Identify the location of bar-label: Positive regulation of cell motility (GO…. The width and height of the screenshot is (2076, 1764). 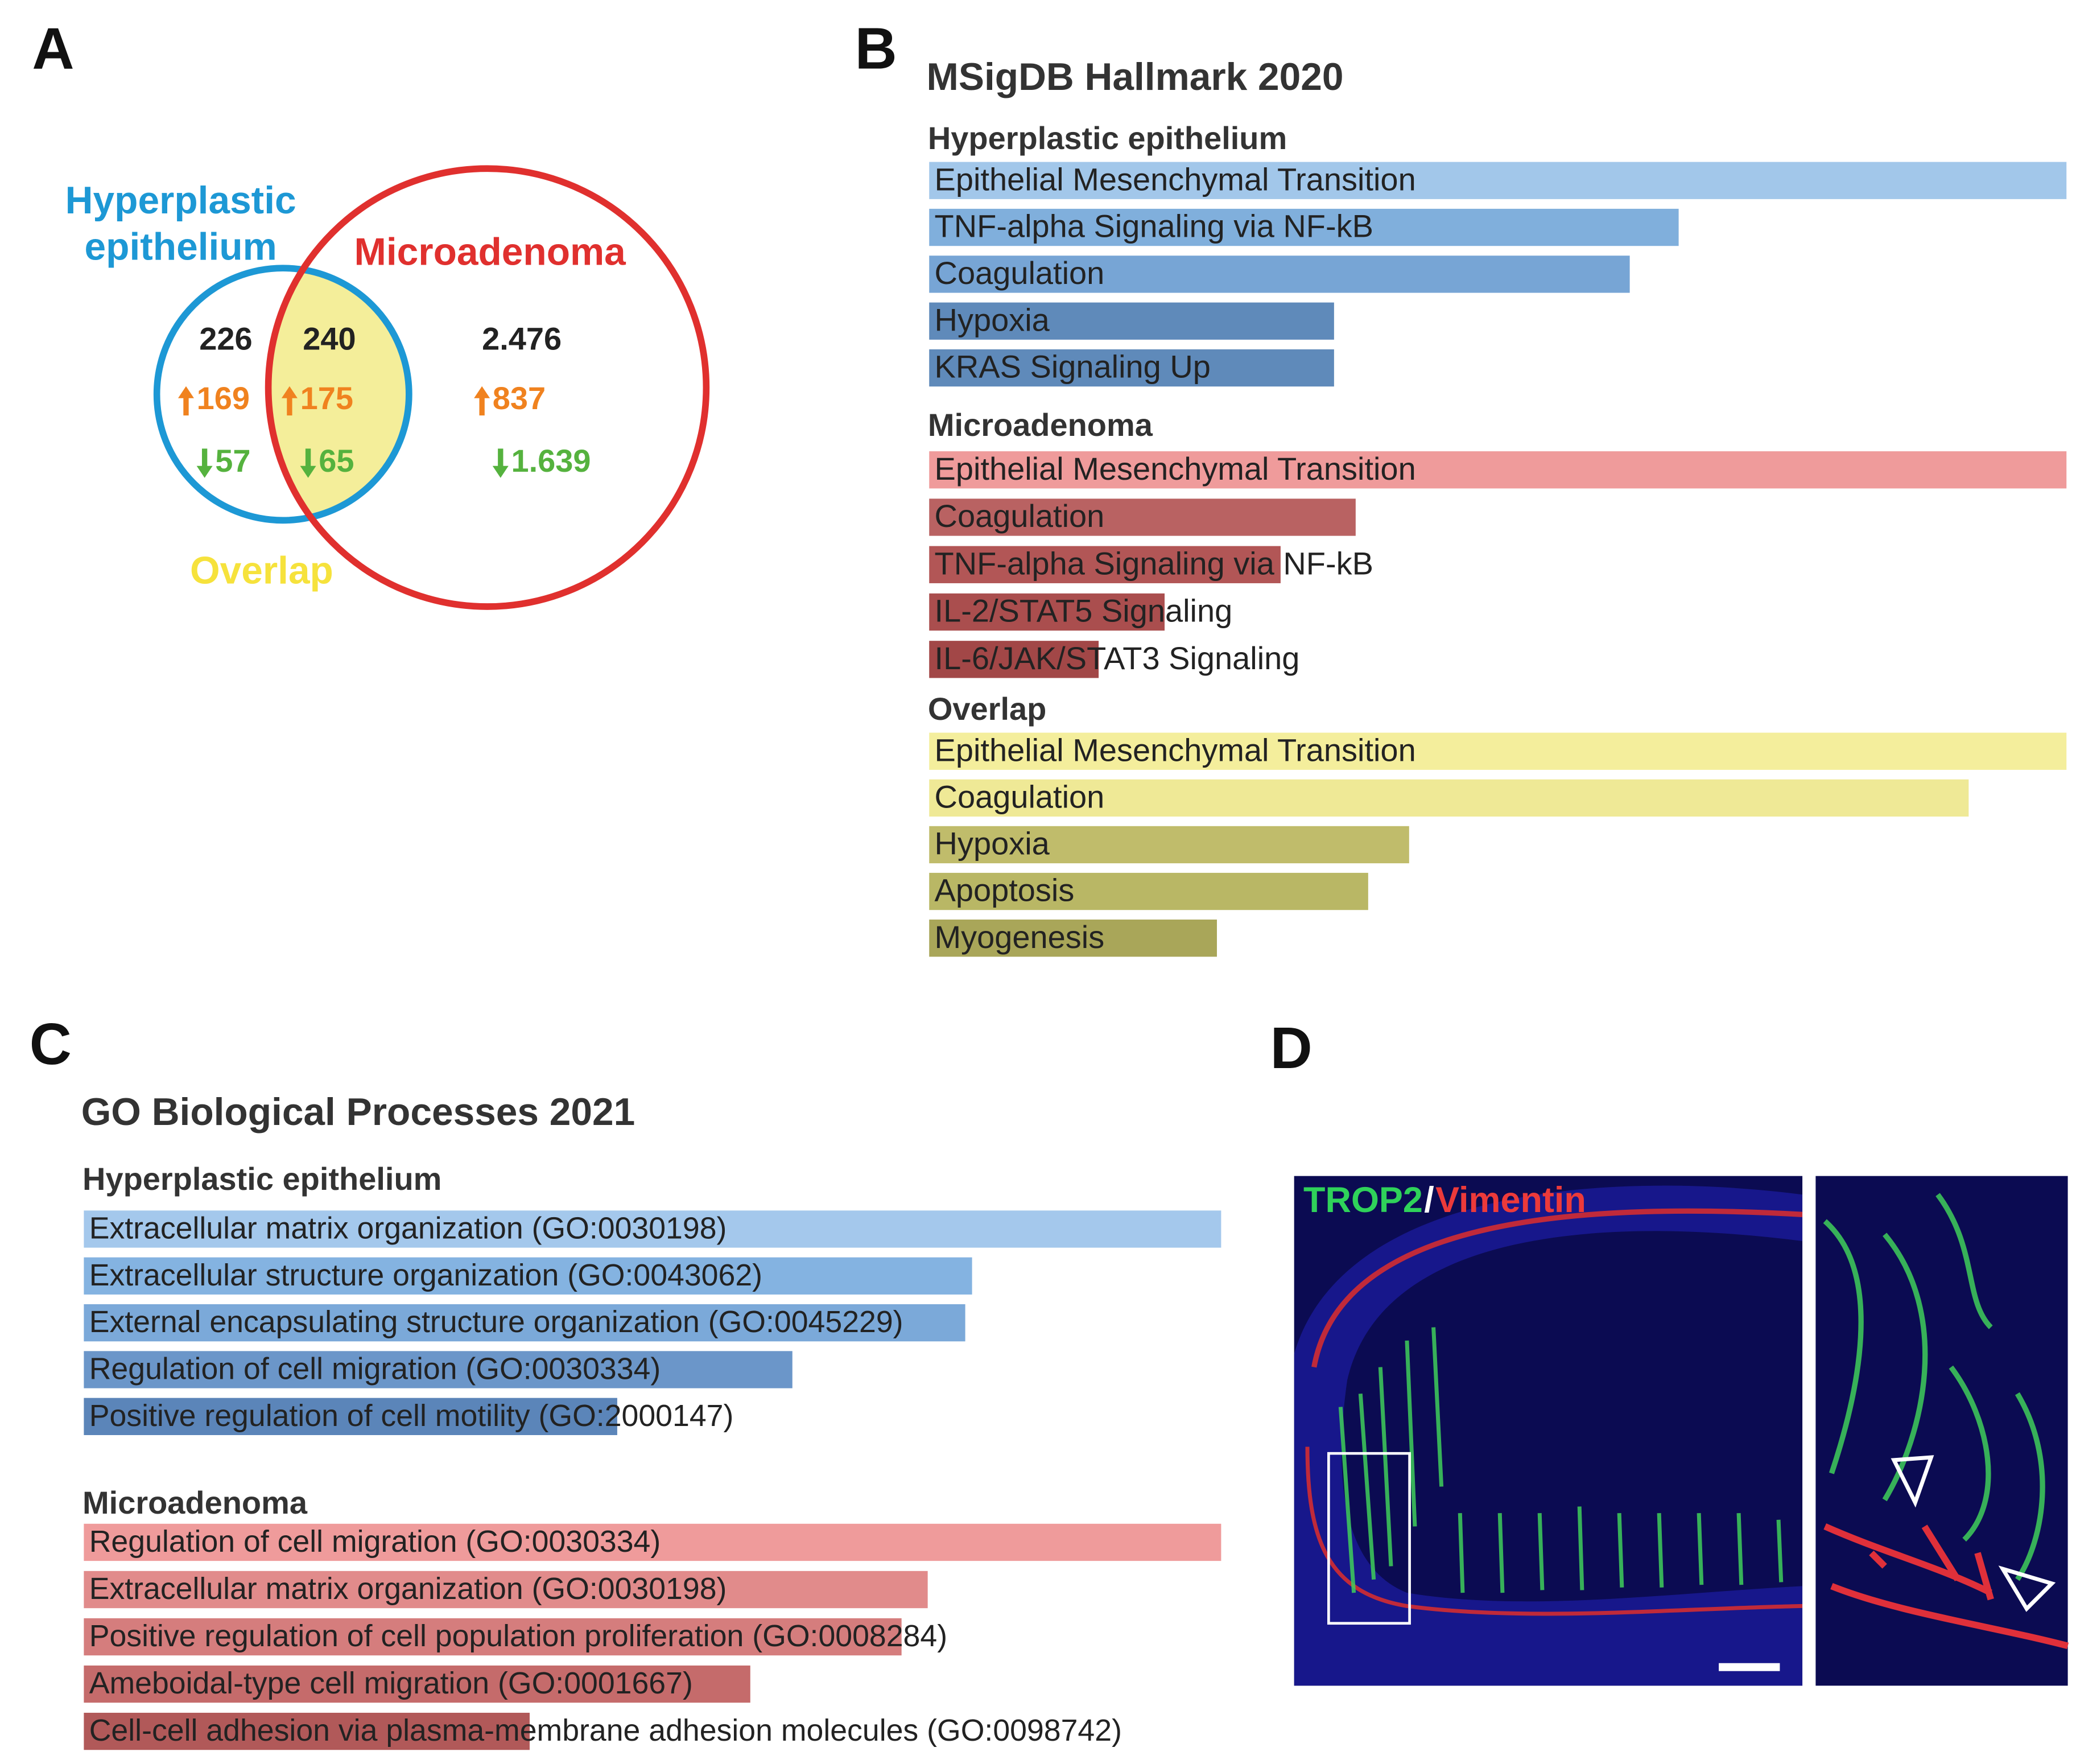
(412, 1416).